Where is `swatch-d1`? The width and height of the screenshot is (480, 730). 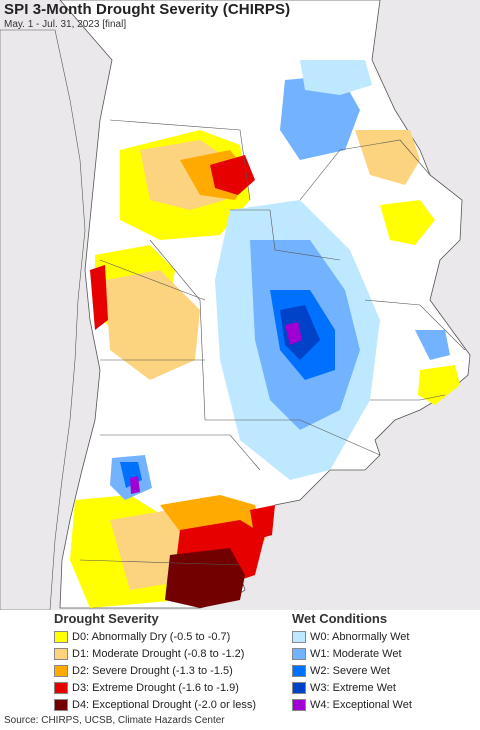 swatch-d1 is located at coordinates (61, 653).